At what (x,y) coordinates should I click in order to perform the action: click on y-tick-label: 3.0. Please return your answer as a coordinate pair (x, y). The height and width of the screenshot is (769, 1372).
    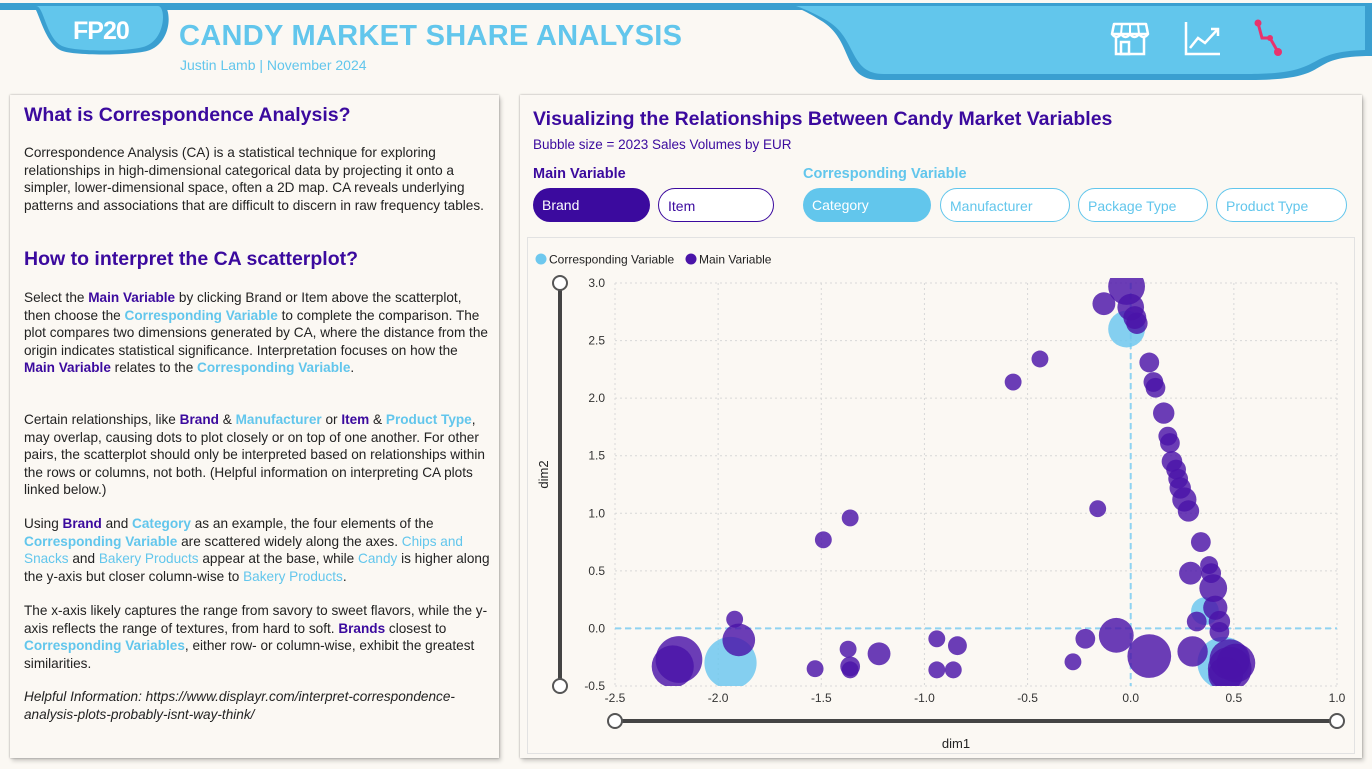
    Looking at the image, I should click on (596, 283).